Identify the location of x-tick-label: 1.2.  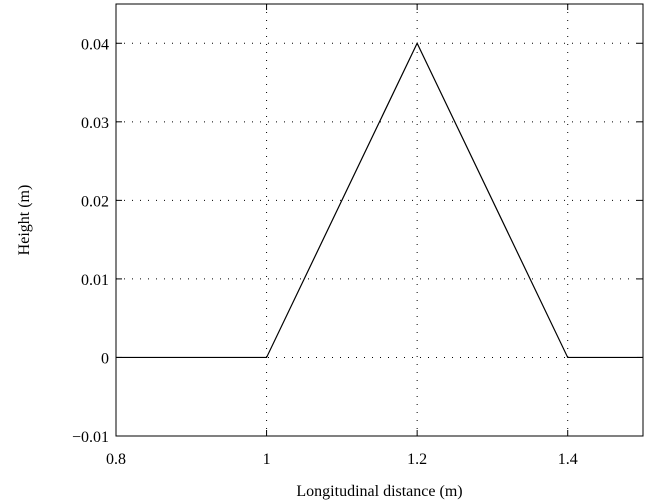
(417, 459).